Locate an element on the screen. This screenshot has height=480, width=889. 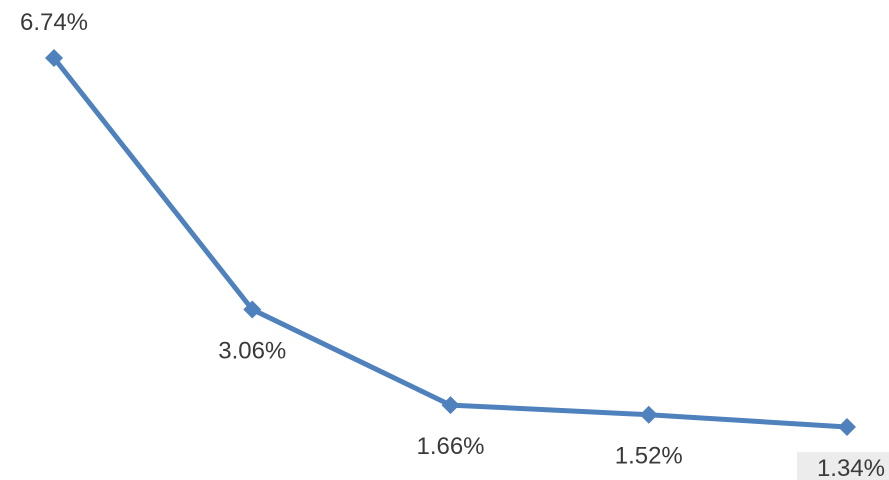
data-label: 1.52% is located at coordinates (649, 456).